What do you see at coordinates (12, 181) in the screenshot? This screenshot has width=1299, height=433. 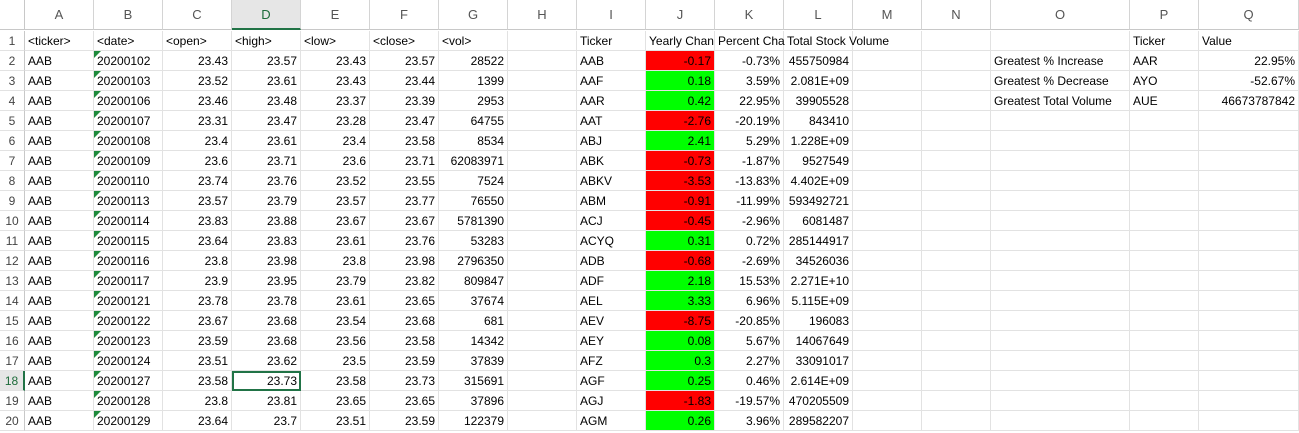 I see `row-header-8: 8` at bounding box center [12, 181].